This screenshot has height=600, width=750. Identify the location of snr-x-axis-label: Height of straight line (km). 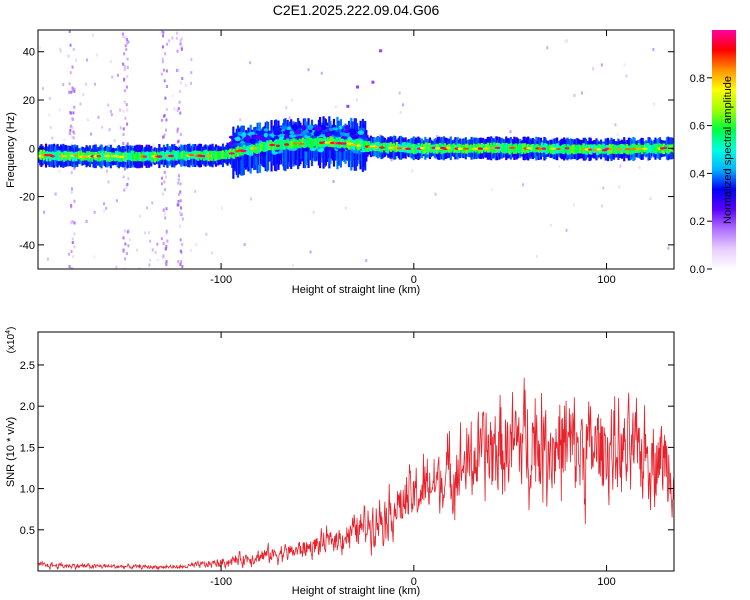
(356, 591).